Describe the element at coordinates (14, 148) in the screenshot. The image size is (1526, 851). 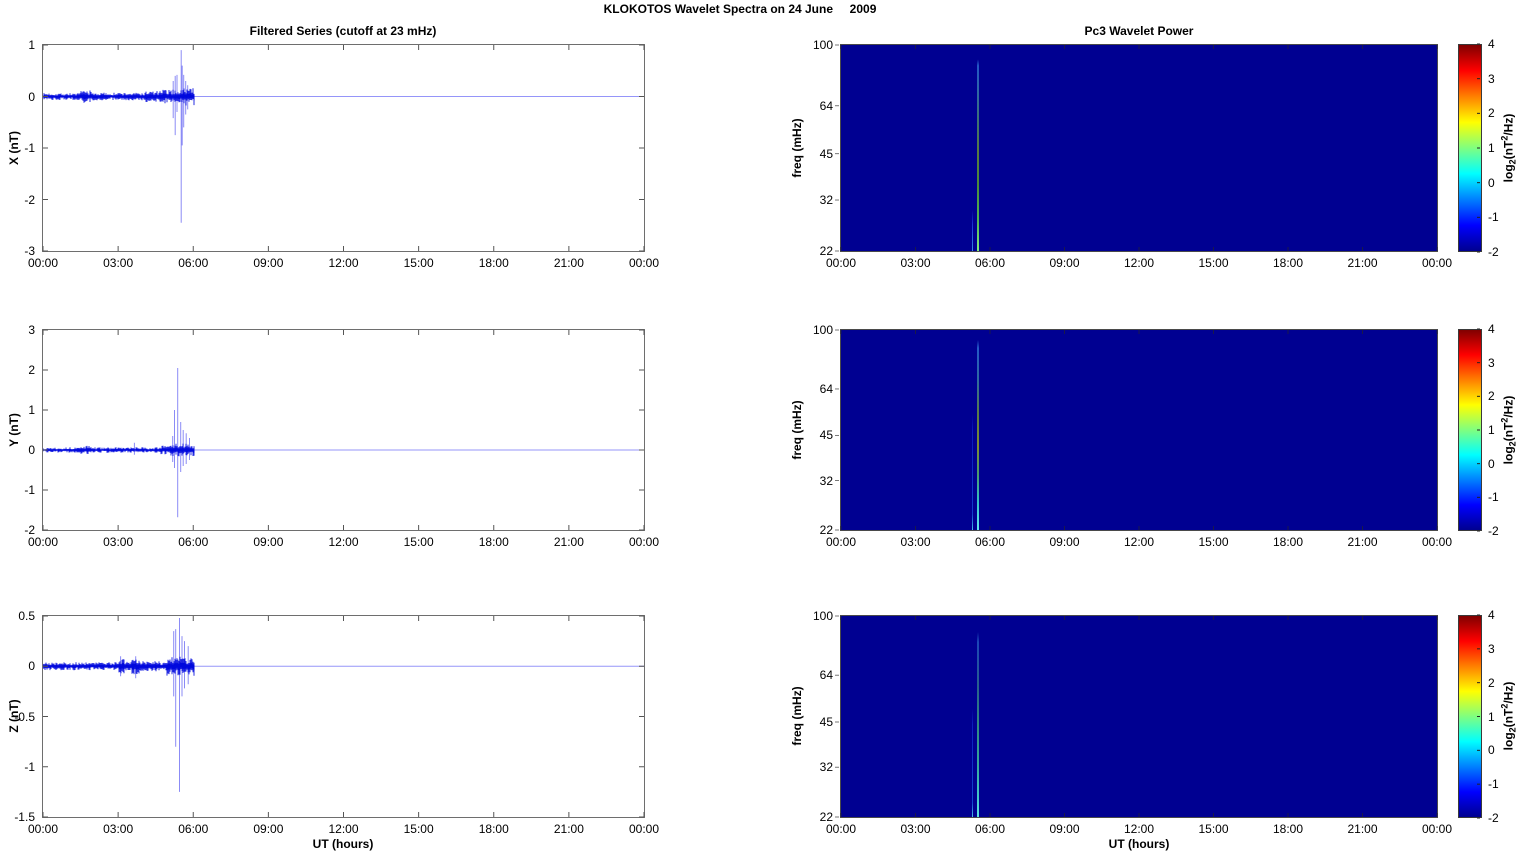
I see `y-axis-label-x: X (nT)` at that location.